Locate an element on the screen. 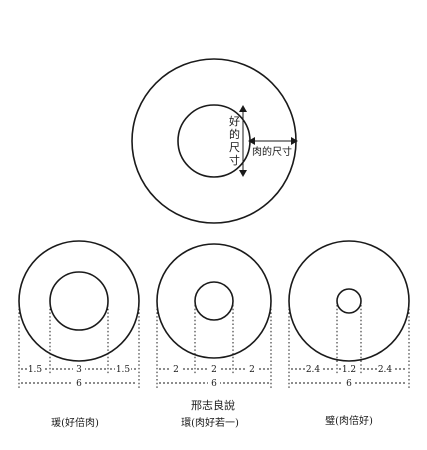  yuan-dim-left: 1.5 is located at coordinates (35, 370).